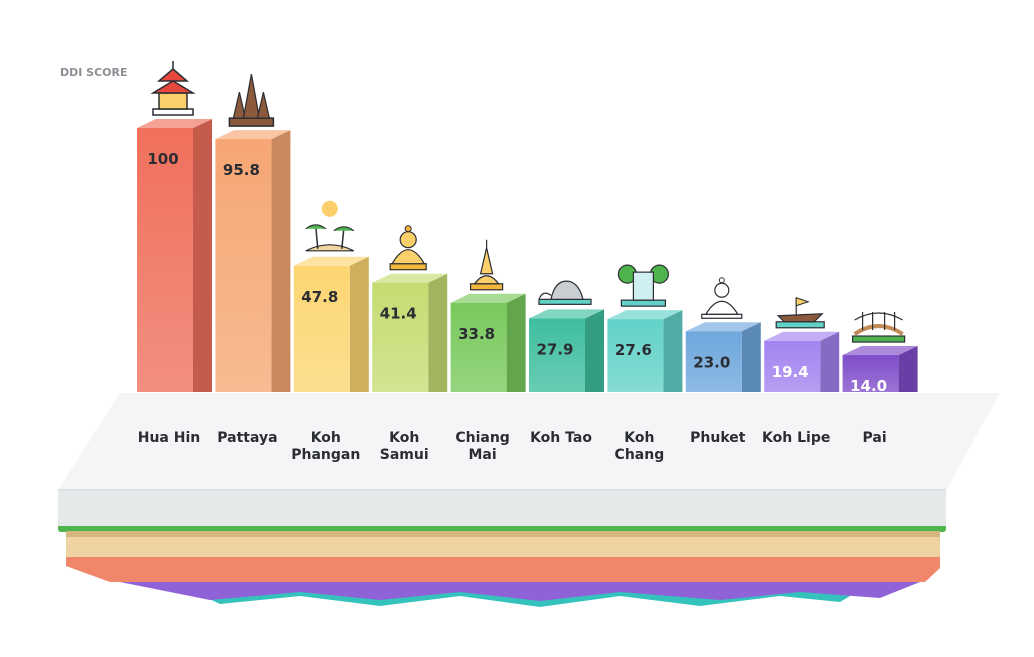 This screenshot has height=657, width=1034. I want to click on bar-chiang-mai: 33.8, so click(488, 342).